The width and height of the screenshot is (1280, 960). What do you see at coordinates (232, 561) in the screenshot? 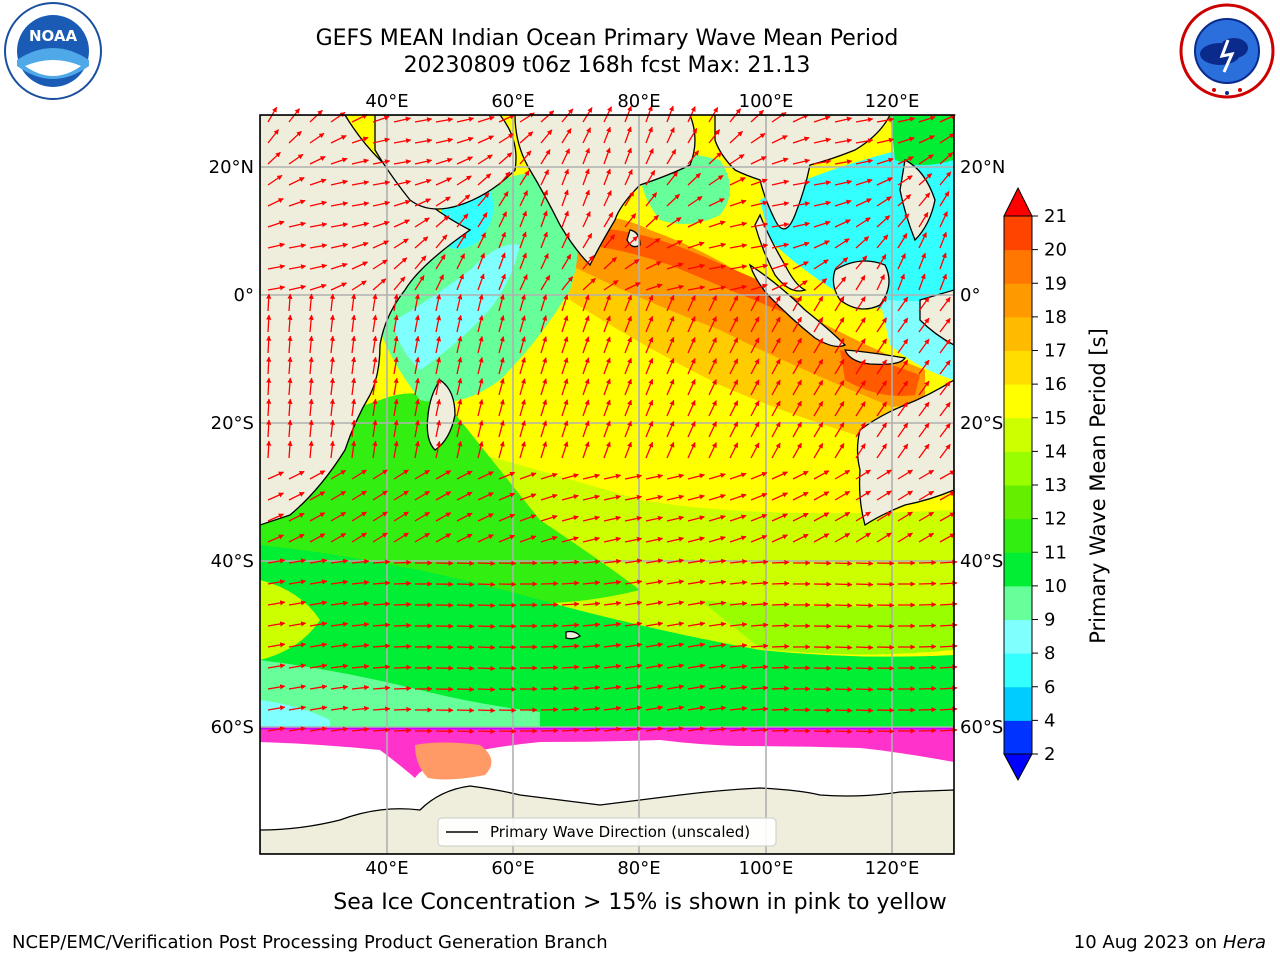
I see `lat-label-left: 40°S` at bounding box center [232, 561].